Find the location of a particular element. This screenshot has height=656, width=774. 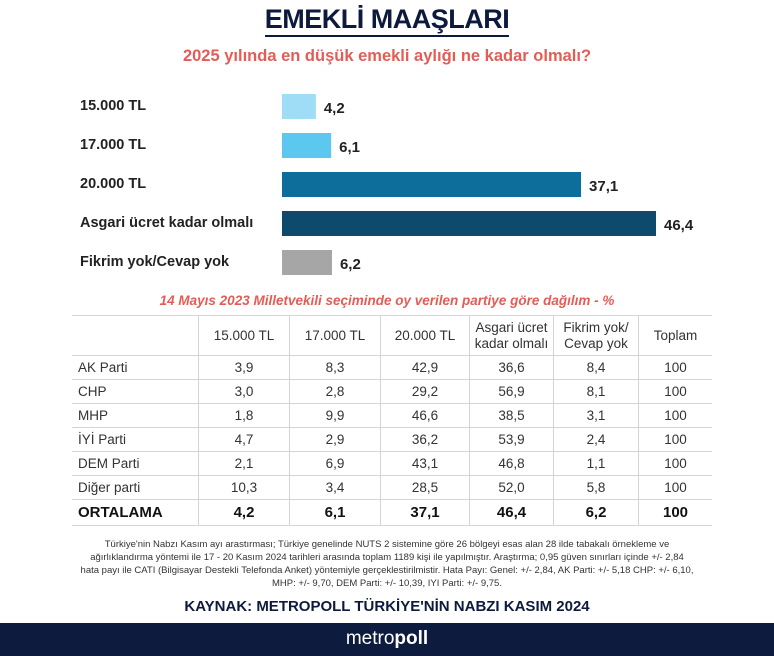

page-title: EMEKLİ MAAŞLARI is located at coordinates (387, 20).